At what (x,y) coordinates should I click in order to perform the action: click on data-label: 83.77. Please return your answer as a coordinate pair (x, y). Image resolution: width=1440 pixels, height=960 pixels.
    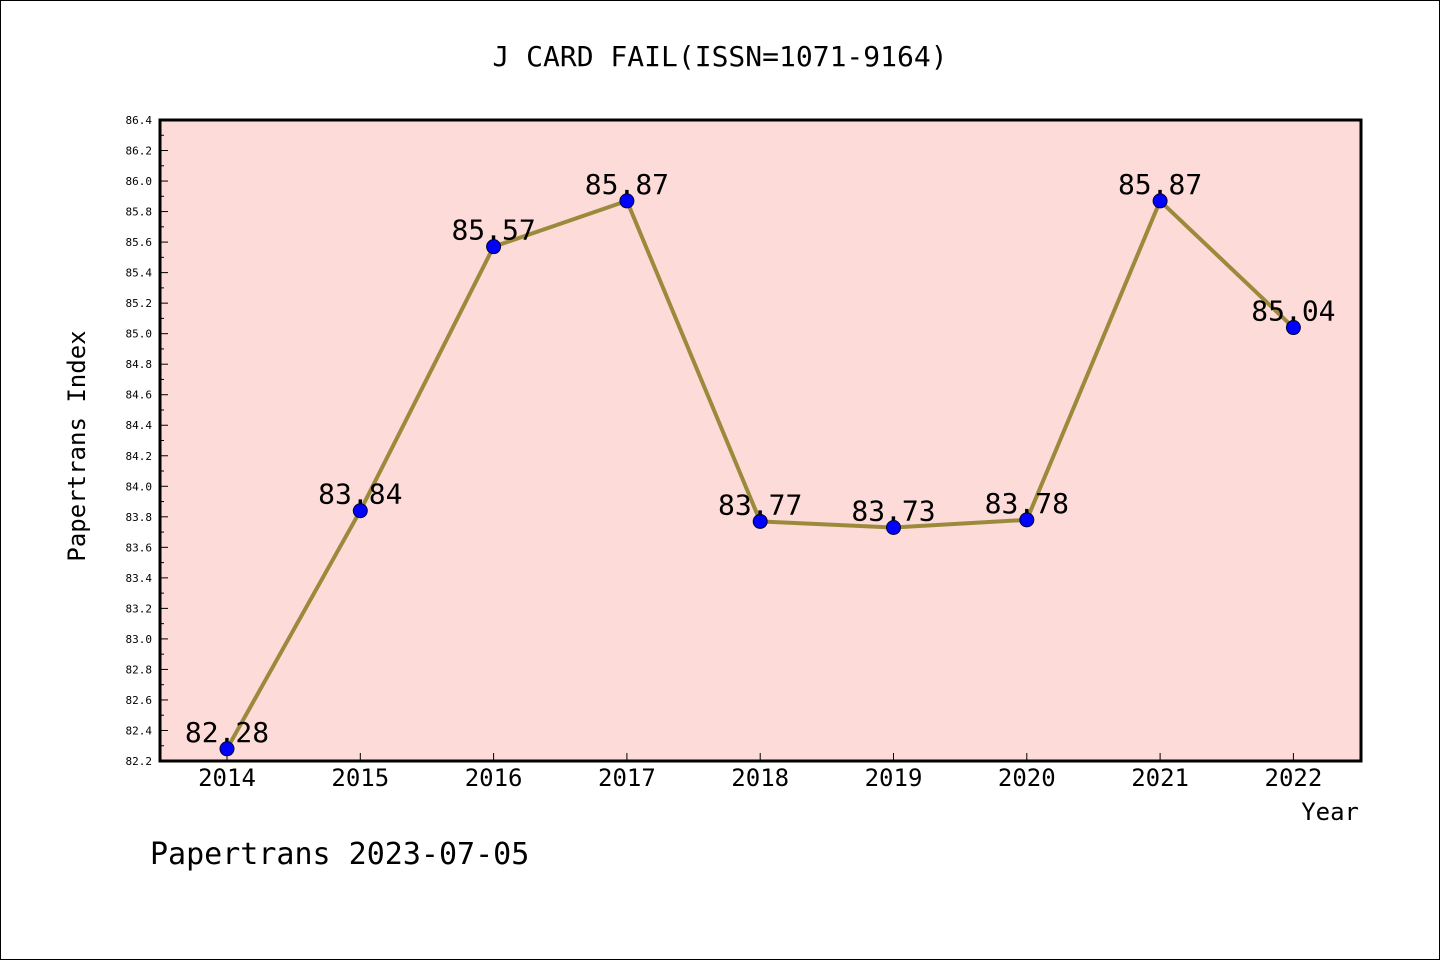
    Looking at the image, I should click on (760, 504).